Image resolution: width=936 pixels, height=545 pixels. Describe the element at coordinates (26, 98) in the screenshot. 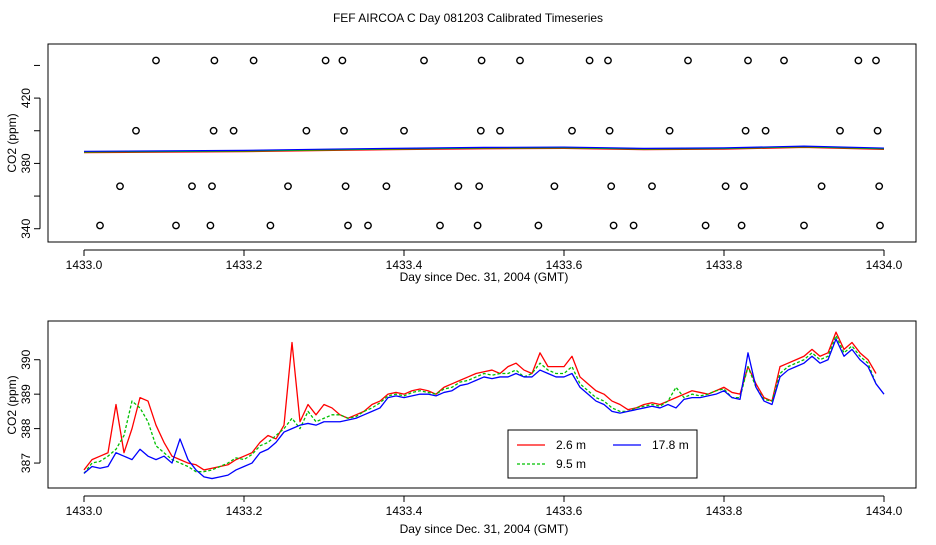

I see `y-tick-label-top-420: 420` at that location.